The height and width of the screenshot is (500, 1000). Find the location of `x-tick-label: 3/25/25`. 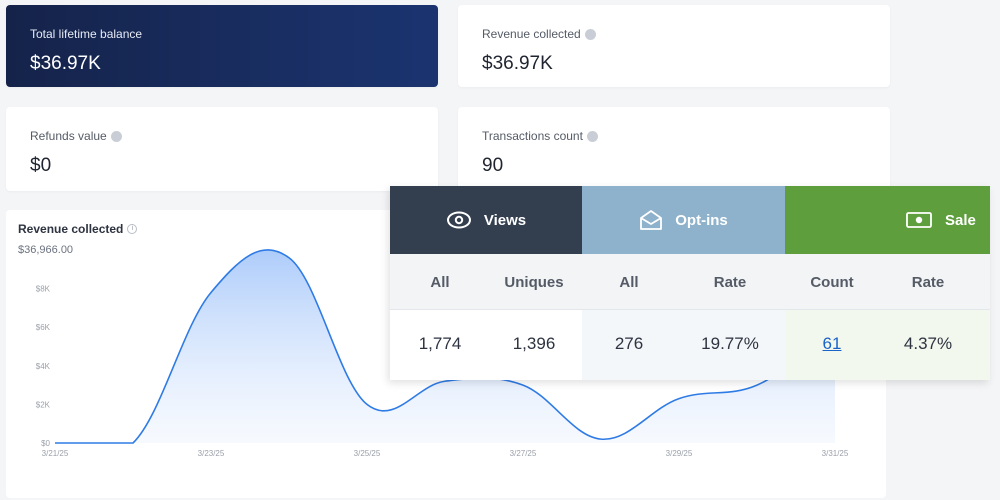

x-tick-label: 3/25/25 is located at coordinates (367, 453).